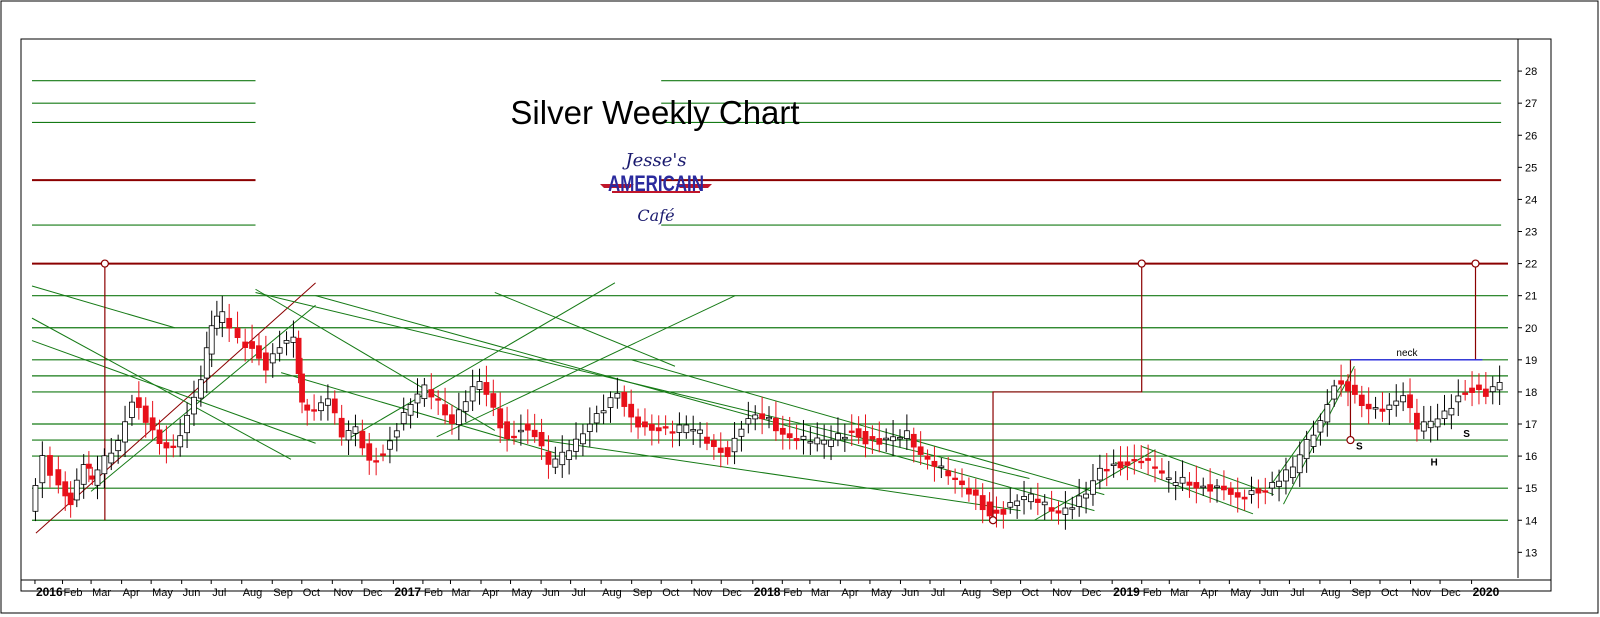 This screenshot has width=1600, height=617. What do you see at coordinates (1527, 308) in the screenshot?
I see `y-axis: 13 14 15 16 17 18 19 20 21 22 23 24 25 26 27 28` at bounding box center [1527, 308].